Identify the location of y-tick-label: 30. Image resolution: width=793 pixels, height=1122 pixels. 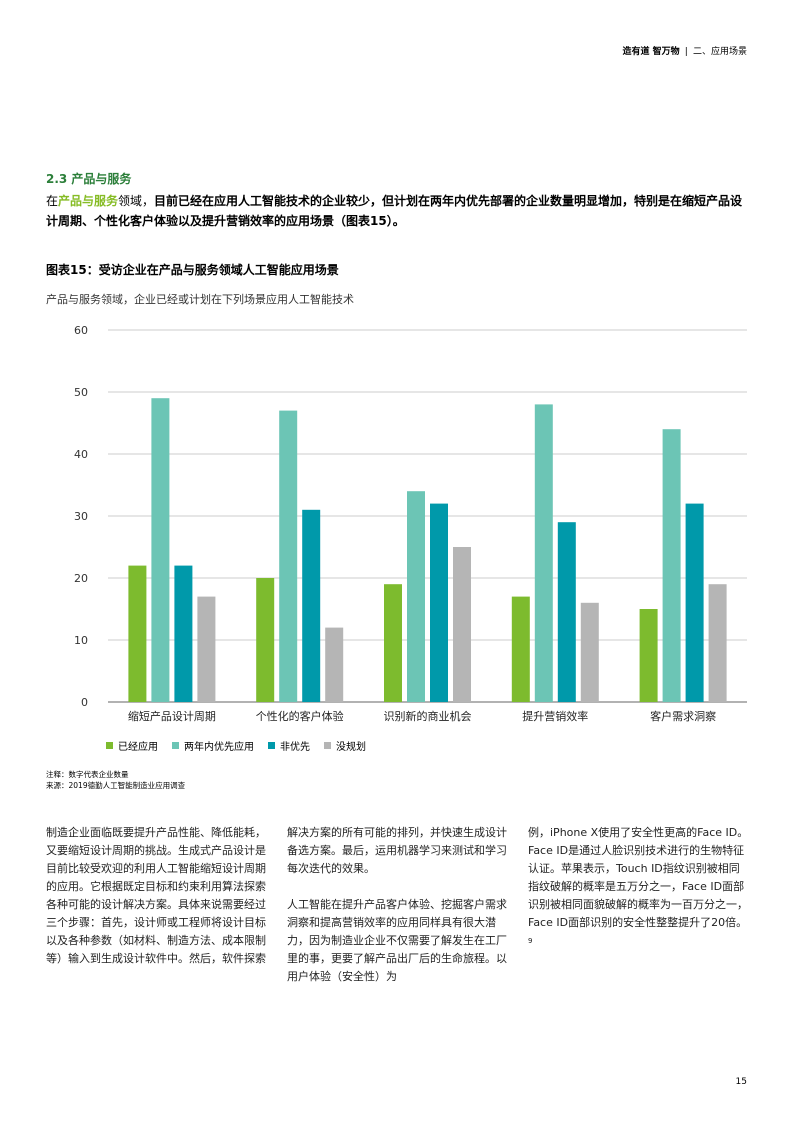
(81, 516).